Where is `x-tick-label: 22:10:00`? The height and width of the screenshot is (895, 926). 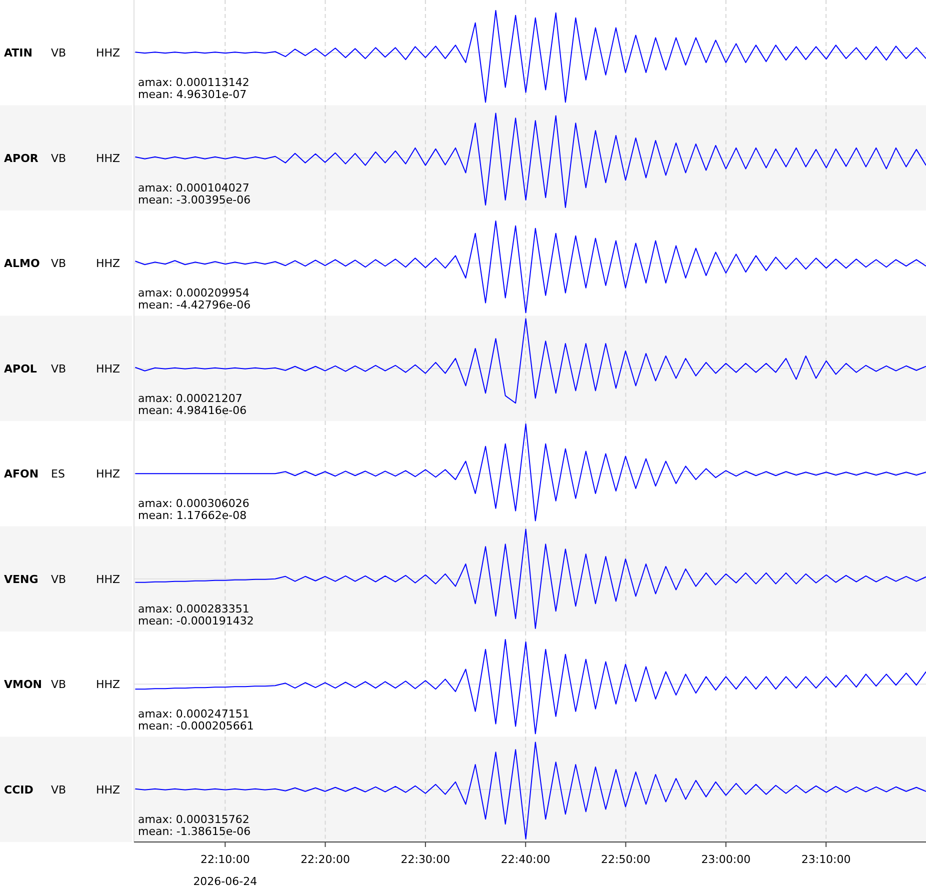 x-tick-label: 22:10:00 is located at coordinates (225, 859).